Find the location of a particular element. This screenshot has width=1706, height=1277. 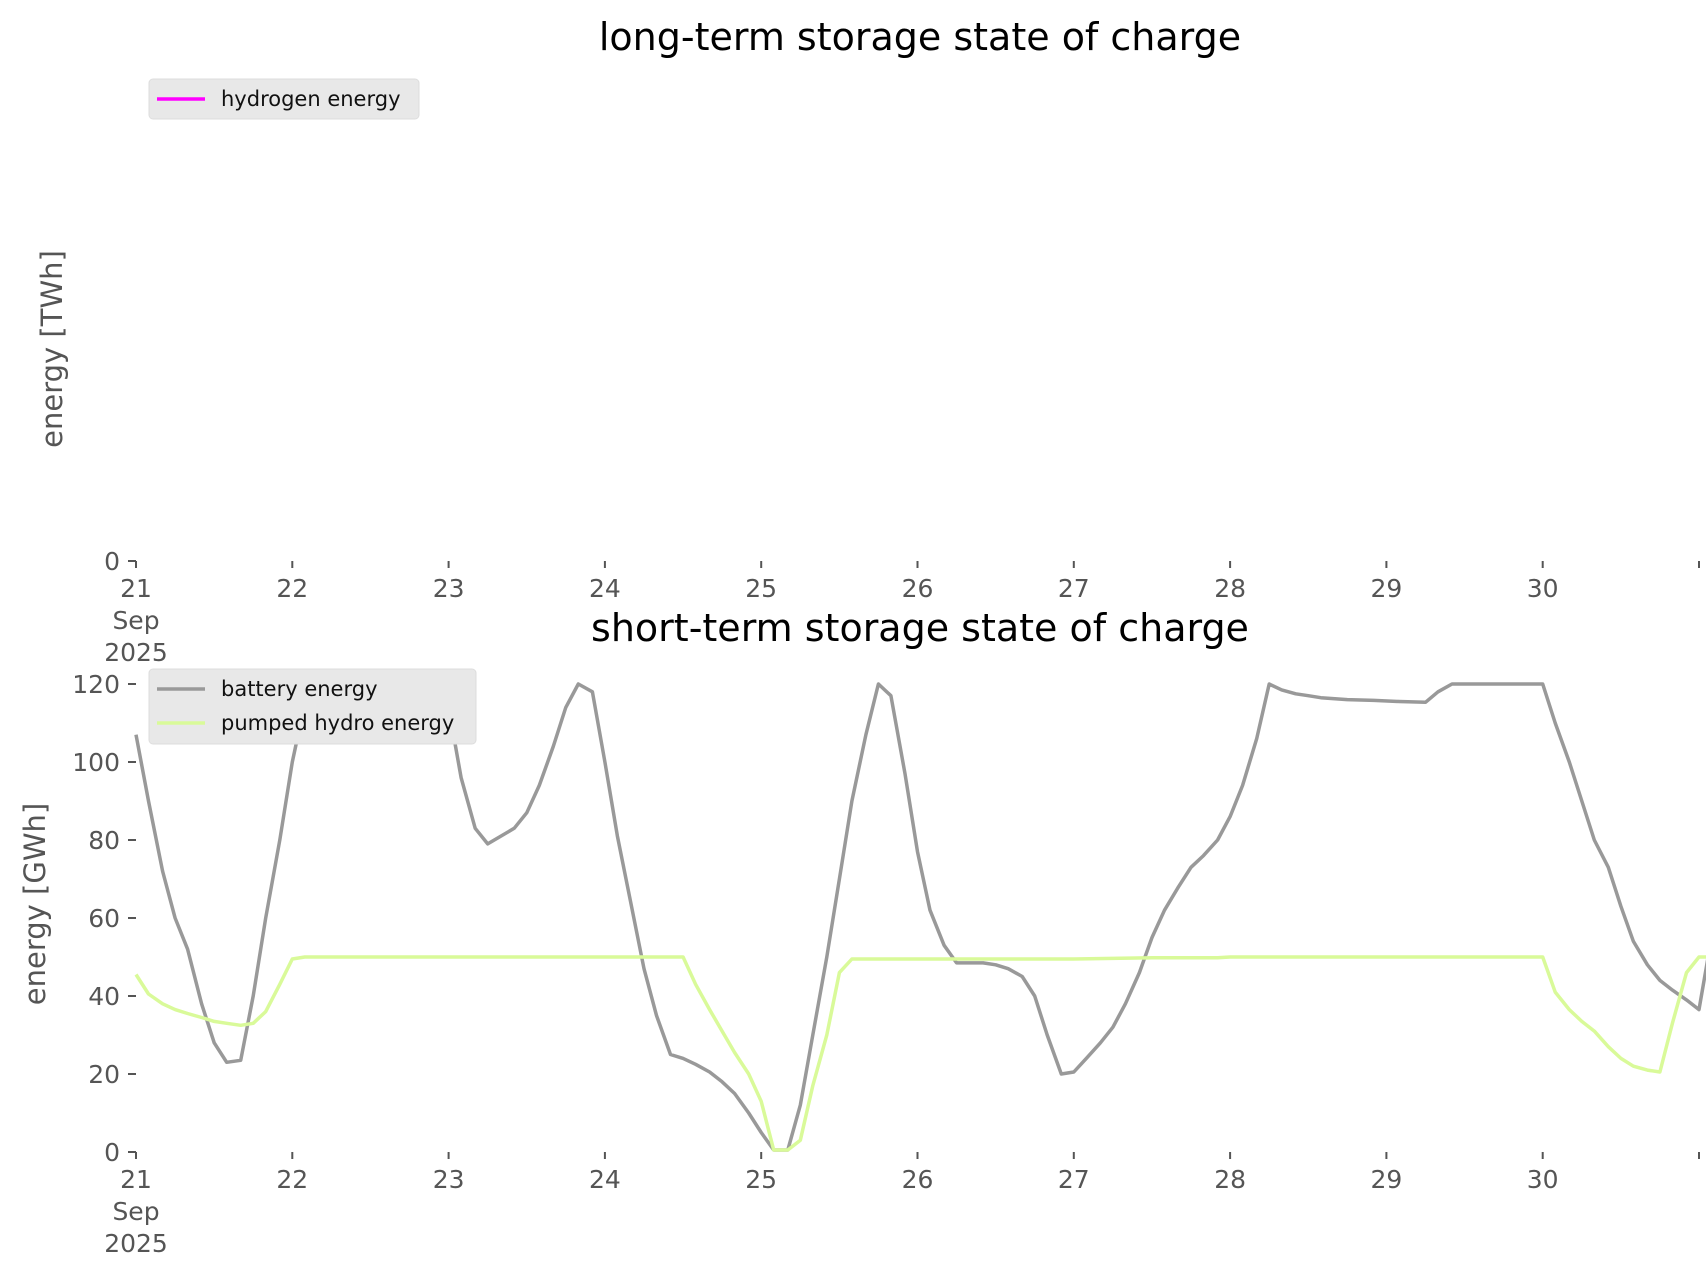

y-tick-label: 40 is located at coordinates (104, 996).